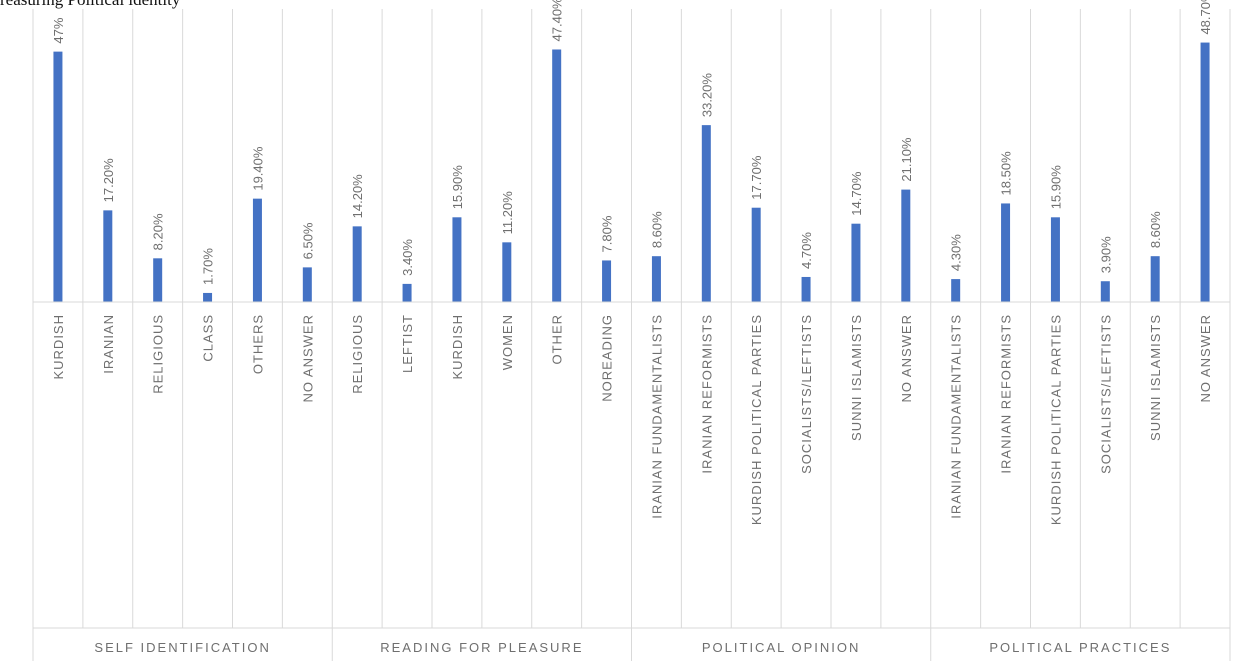 This screenshot has width=1255, height=669. Describe the element at coordinates (357, 196) in the screenshot. I see `data-label-1-0: 14.20%` at that location.